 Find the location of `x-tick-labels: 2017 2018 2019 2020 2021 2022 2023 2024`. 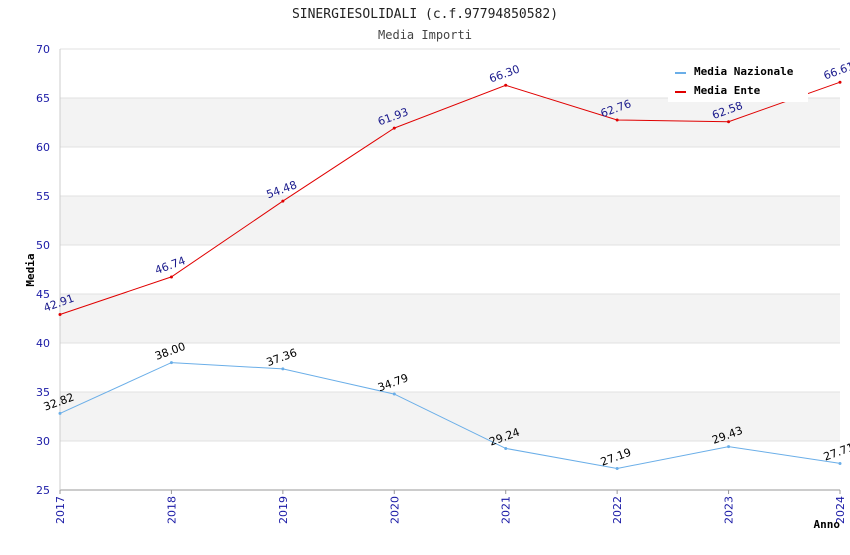

x-tick-labels: 2017 2018 2019 2020 2021 2022 2023 2024 is located at coordinates (450, 507).